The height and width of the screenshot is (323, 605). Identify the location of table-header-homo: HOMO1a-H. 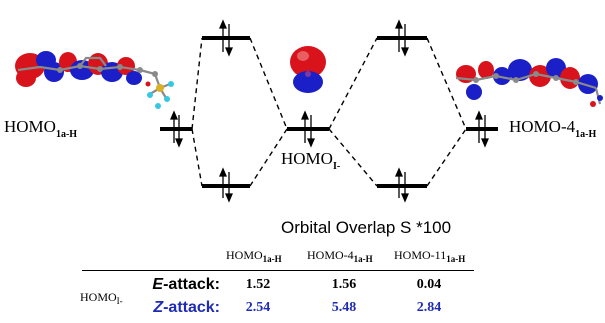
(254, 256).